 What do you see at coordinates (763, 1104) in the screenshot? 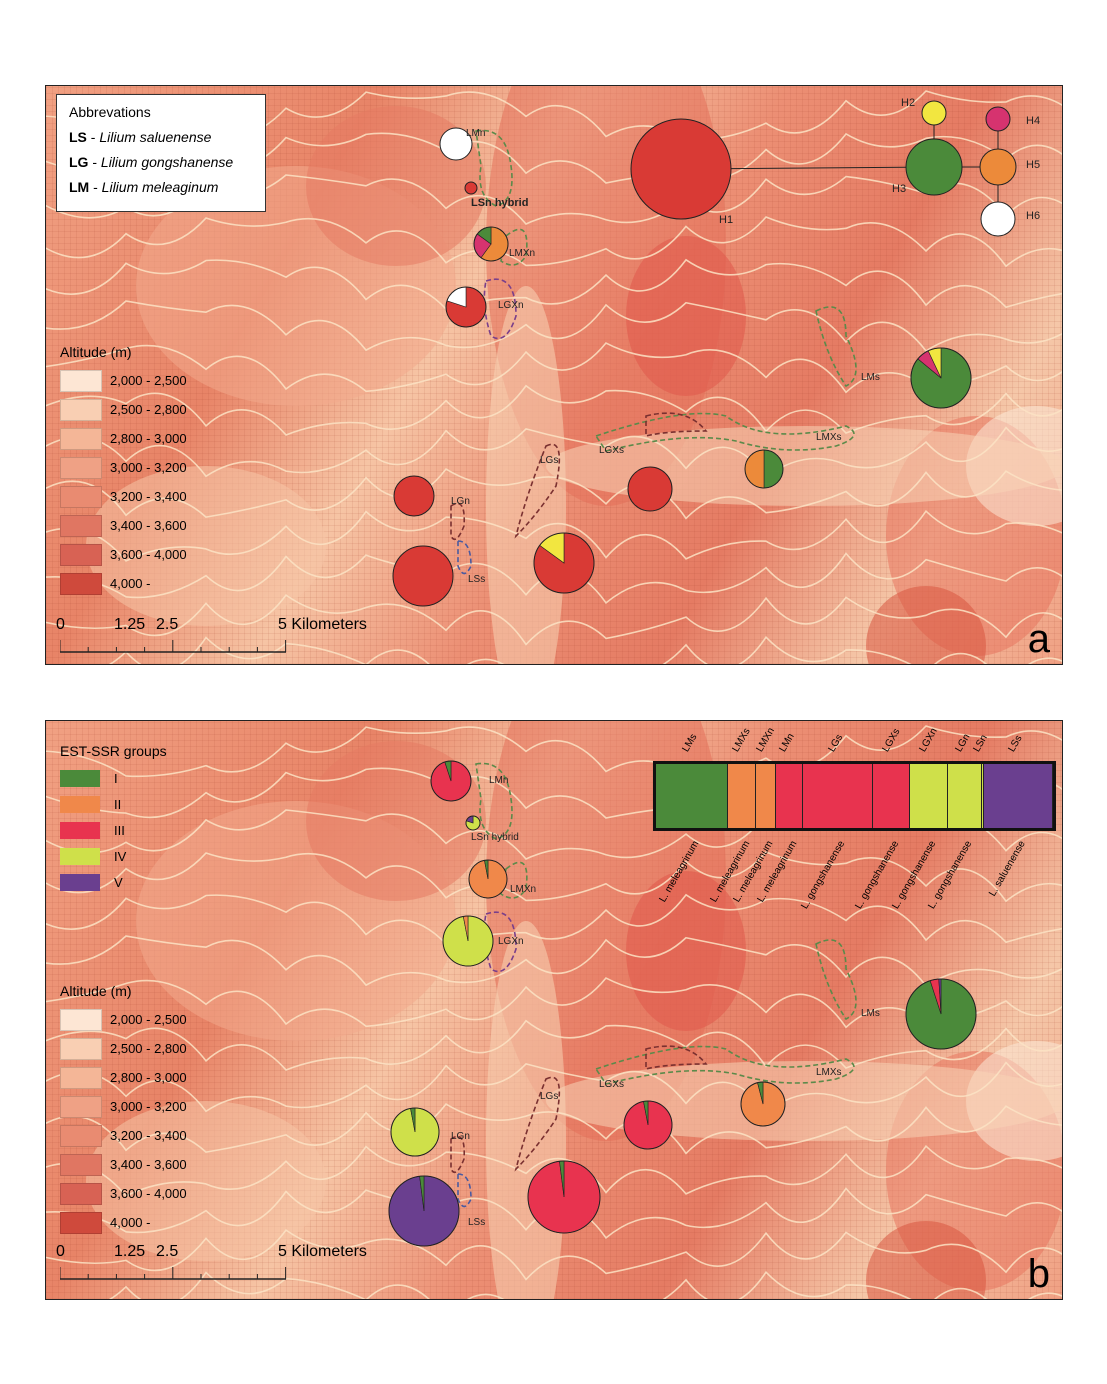
I see `pie-LMXs` at bounding box center [763, 1104].